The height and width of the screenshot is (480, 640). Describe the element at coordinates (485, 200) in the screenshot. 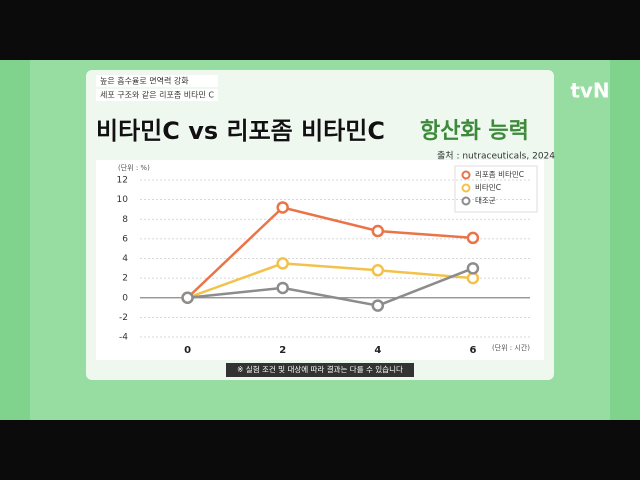

I see `legend-label: 대조군` at that location.